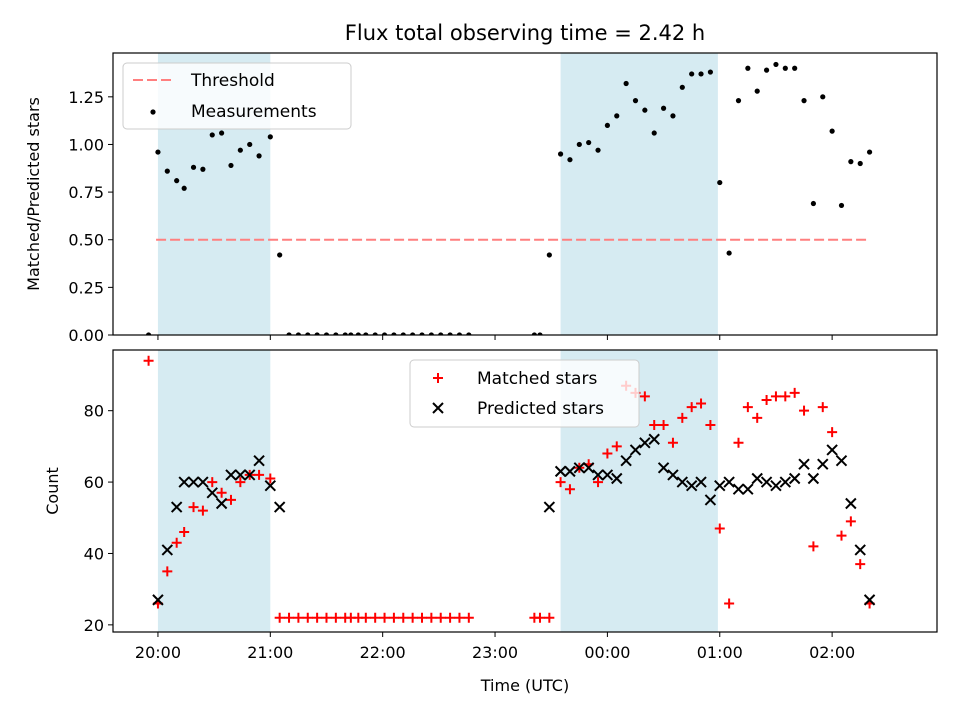 The image size is (960, 720). Describe the element at coordinates (254, 112) in the screenshot. I see `legend-measurements-label: Measurements` at that location.